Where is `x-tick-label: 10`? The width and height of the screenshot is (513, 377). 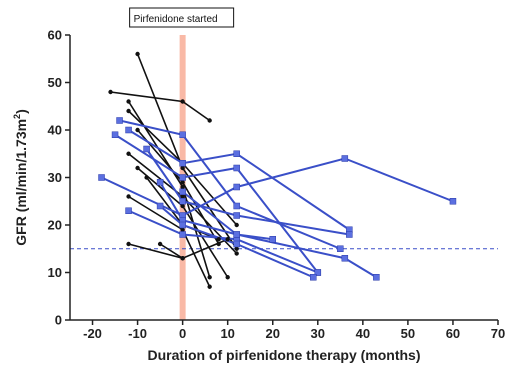 x-tick-label: 10 is located at coordinates (227, 333).